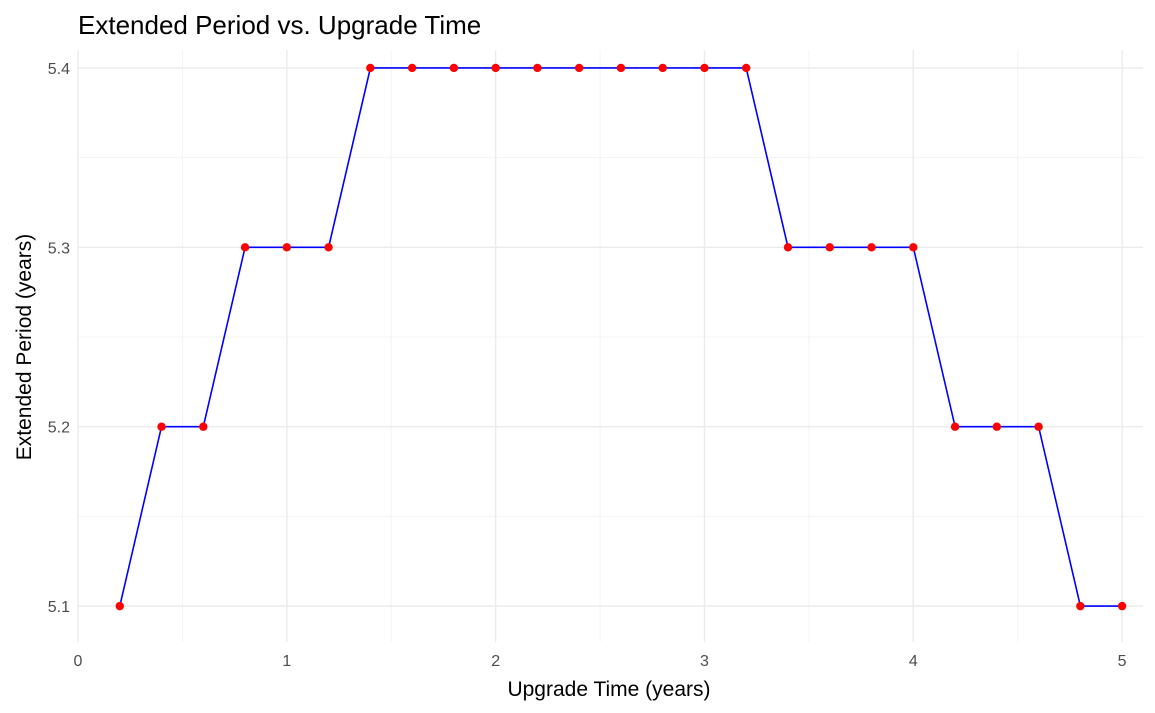 The height and width of the screenshot is (713, 1155). What do you see at coordinates (286, 661) in the screenshot?
I see `x-tick-label: 1` at bounding box center [286, 661].